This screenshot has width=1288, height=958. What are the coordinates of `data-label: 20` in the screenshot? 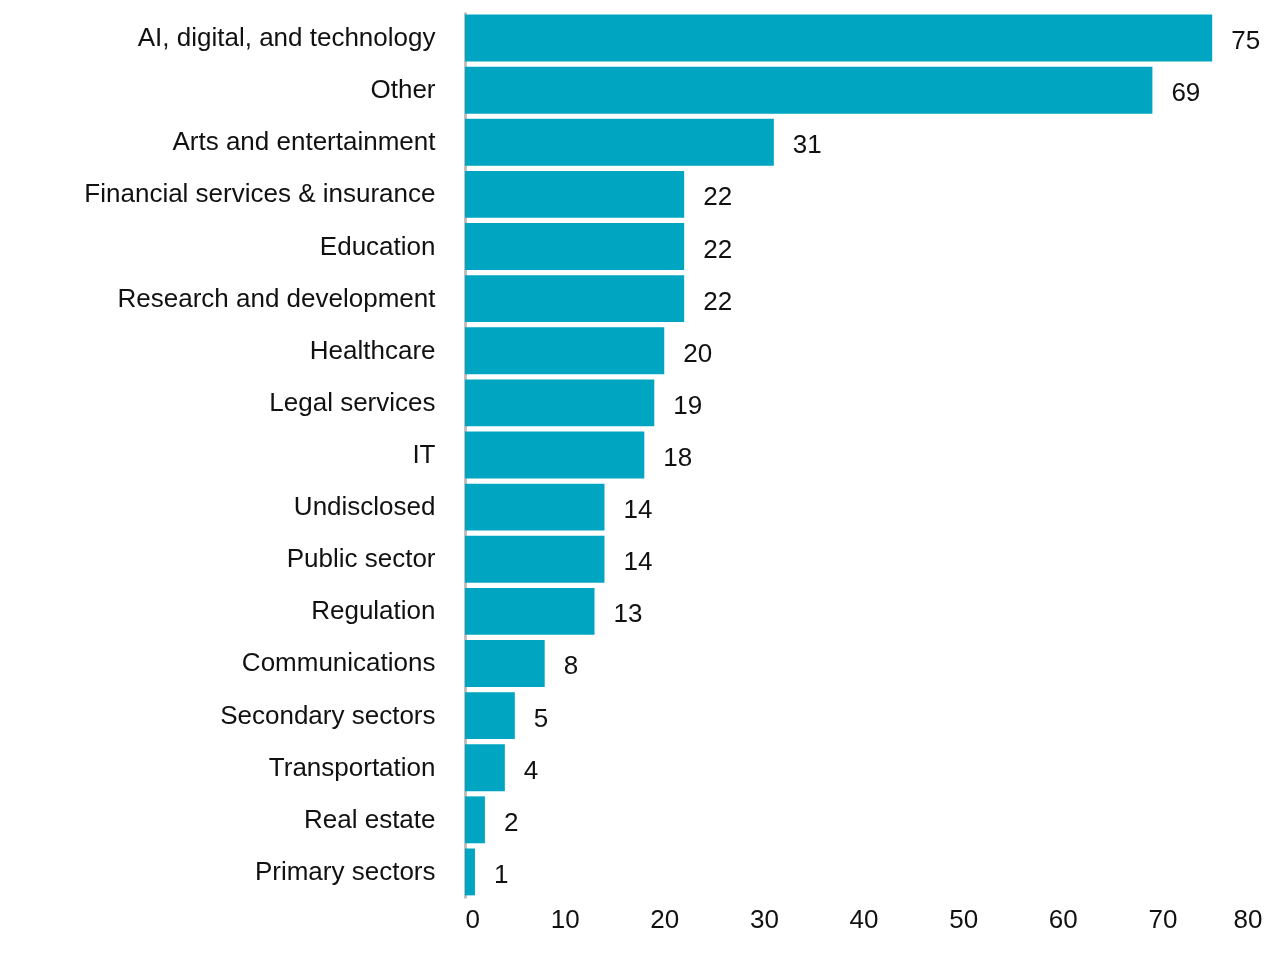 It's located at (698, 352).